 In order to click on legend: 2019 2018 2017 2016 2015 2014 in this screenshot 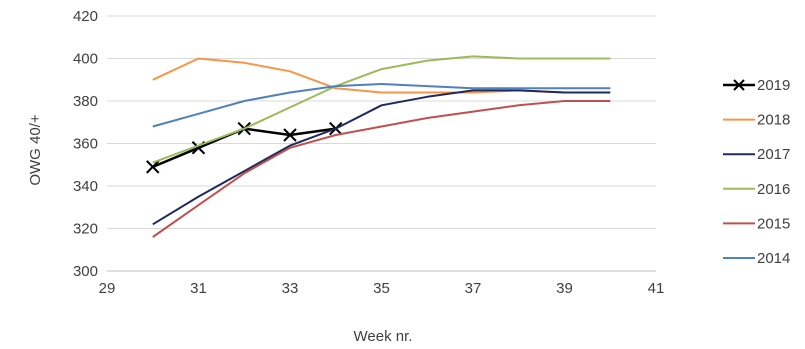, I will do `click(756, 172)`.